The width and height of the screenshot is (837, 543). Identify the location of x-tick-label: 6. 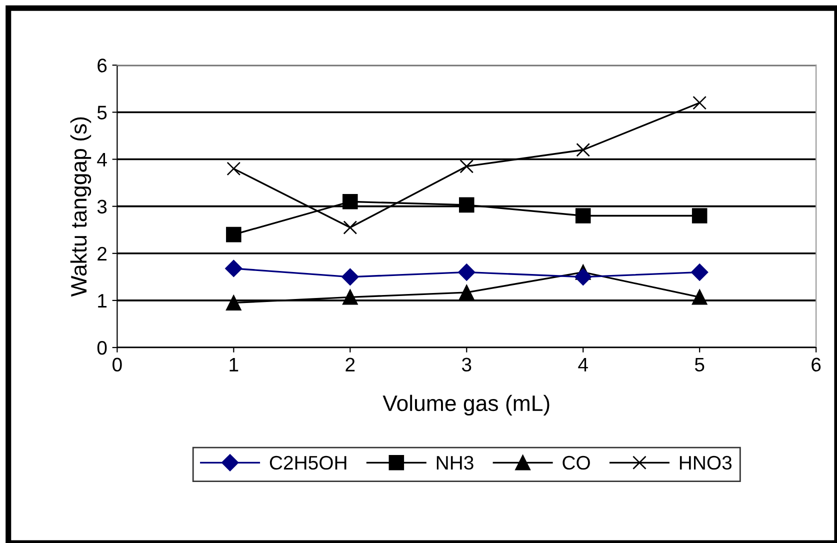
(816, 365).